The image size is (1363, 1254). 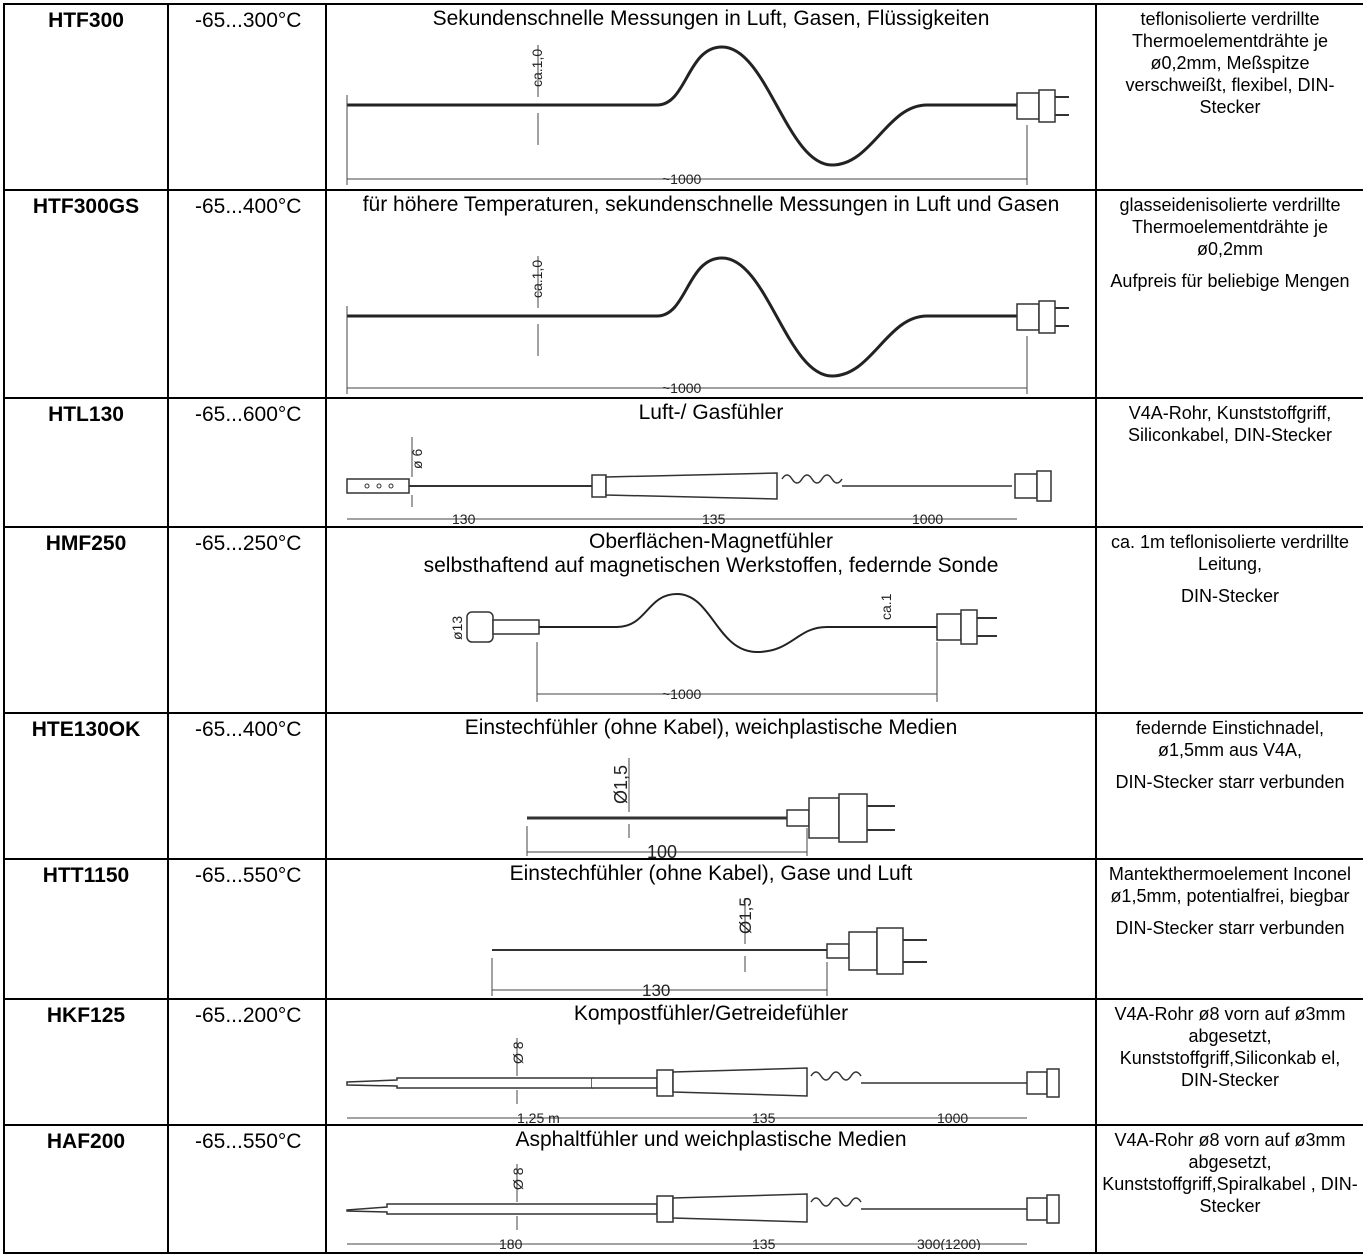 What do you see at coordinates (886, 606) in the screenshot?
I see `dimension-label: ca.1` at bounding box center [886, 606].